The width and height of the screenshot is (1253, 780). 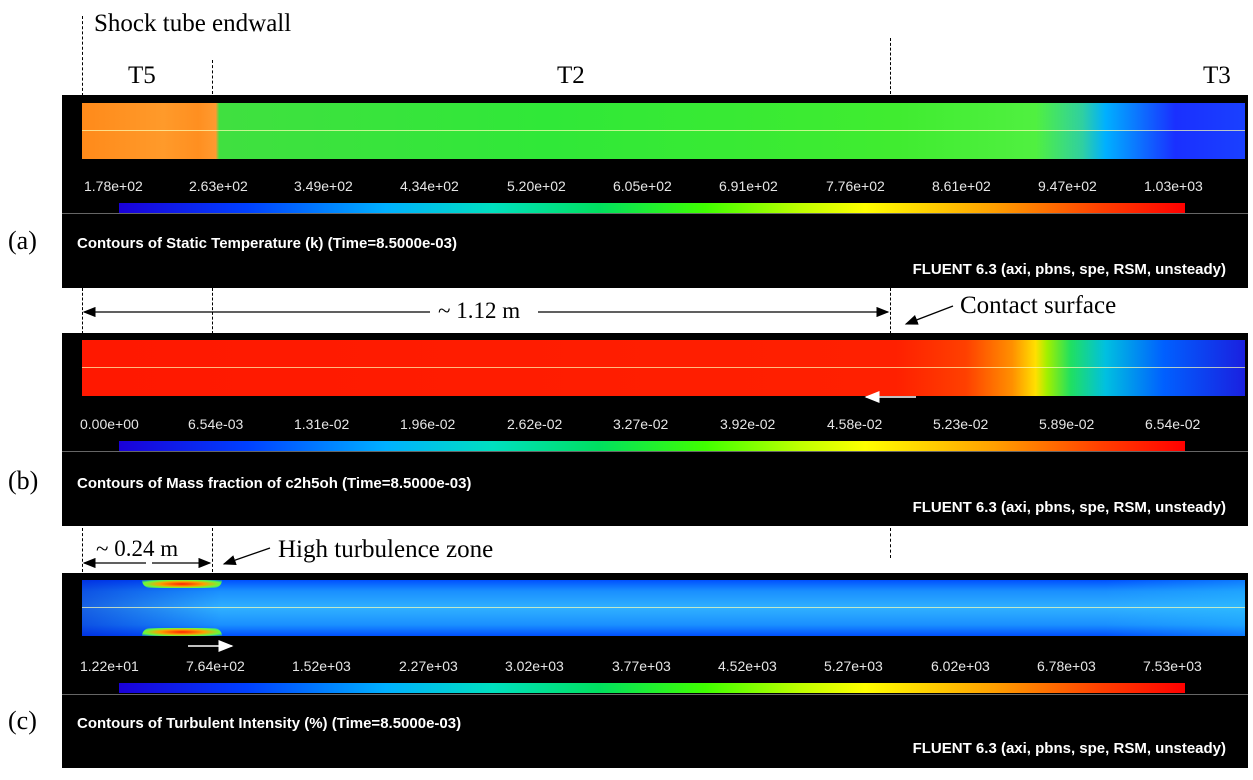 What do you see at coordinates (23, 480) in the screenshot?
I see `panel-b-label: (b)` at bounding box center [23, 480].